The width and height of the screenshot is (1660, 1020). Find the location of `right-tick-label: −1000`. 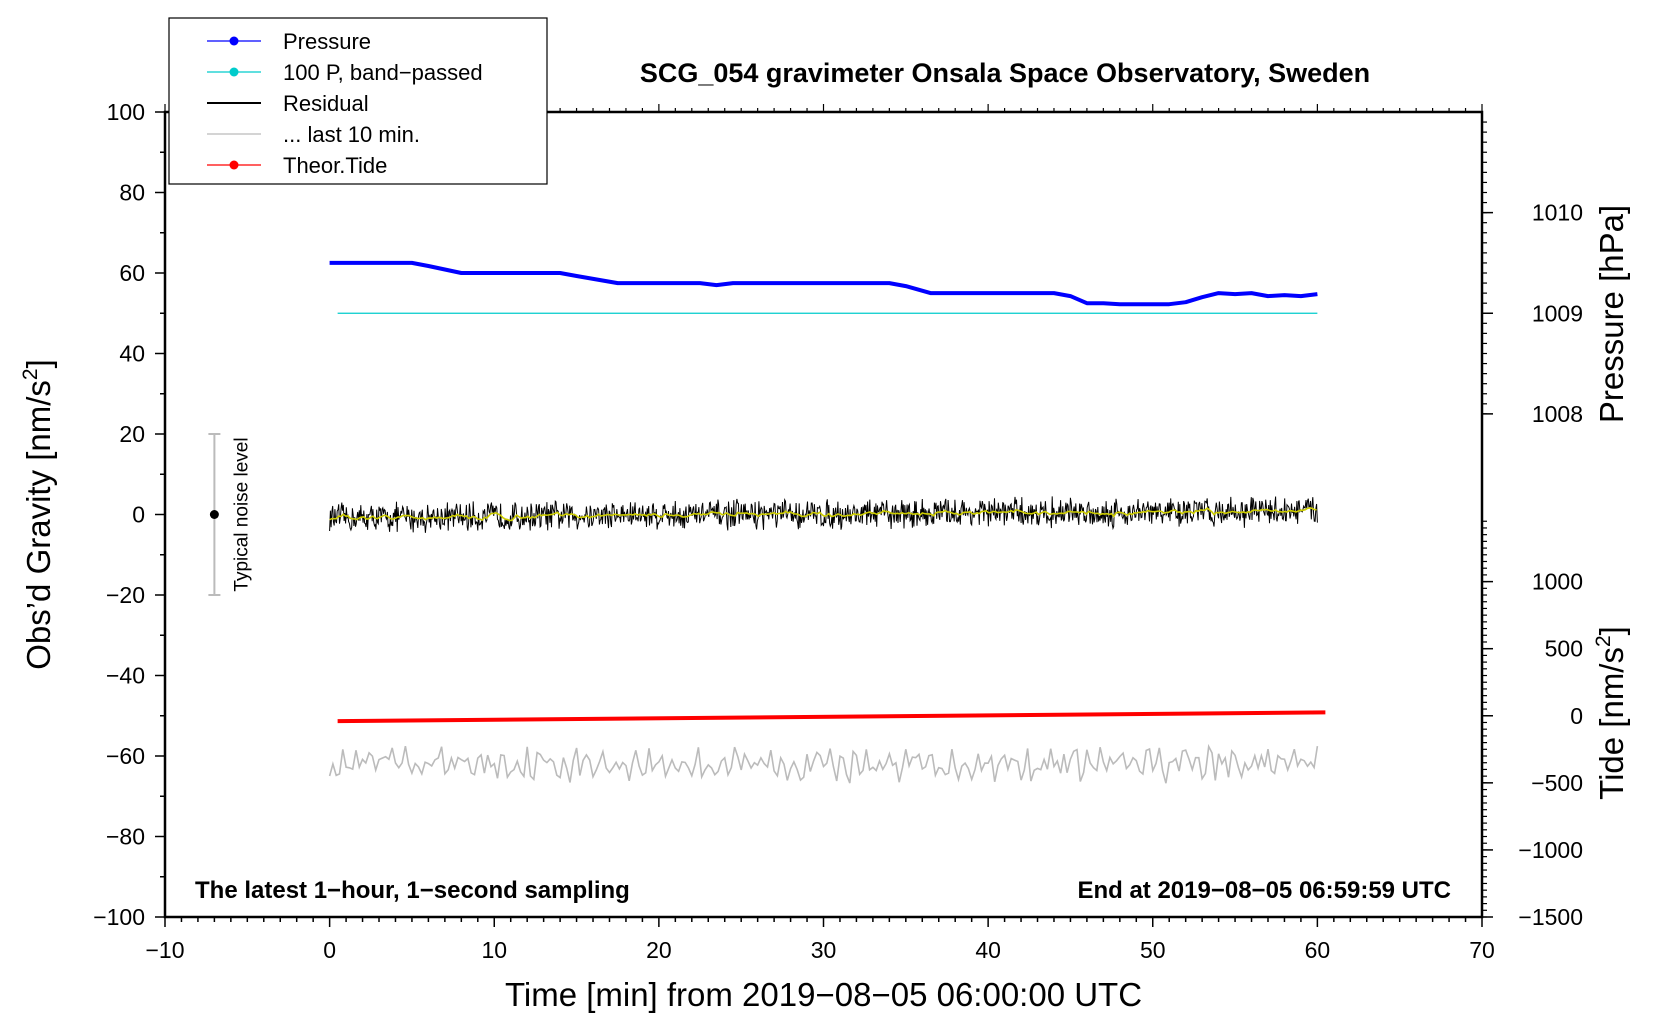

right-tick-label: −1000 is located at coordinates (1550, 850).